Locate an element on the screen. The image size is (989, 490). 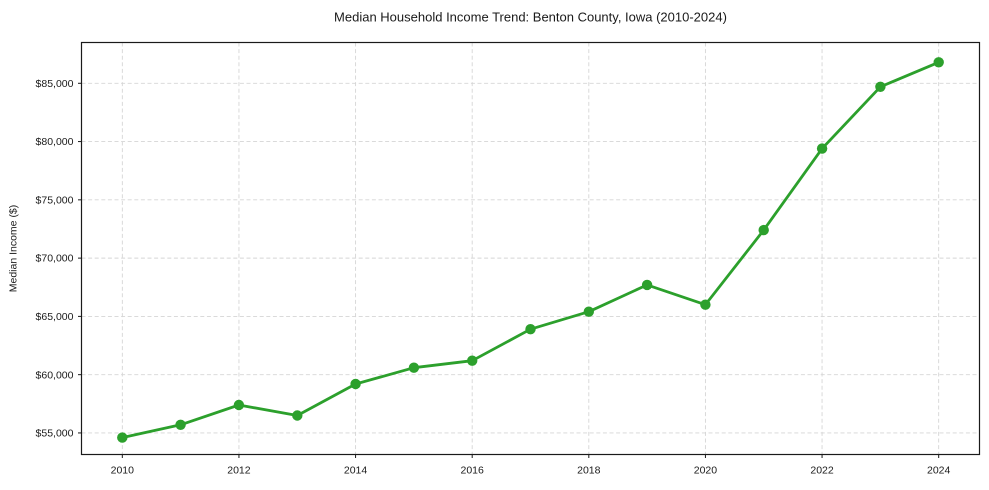
y-tick-label: $75,000 is located at coordinates (55, 200).